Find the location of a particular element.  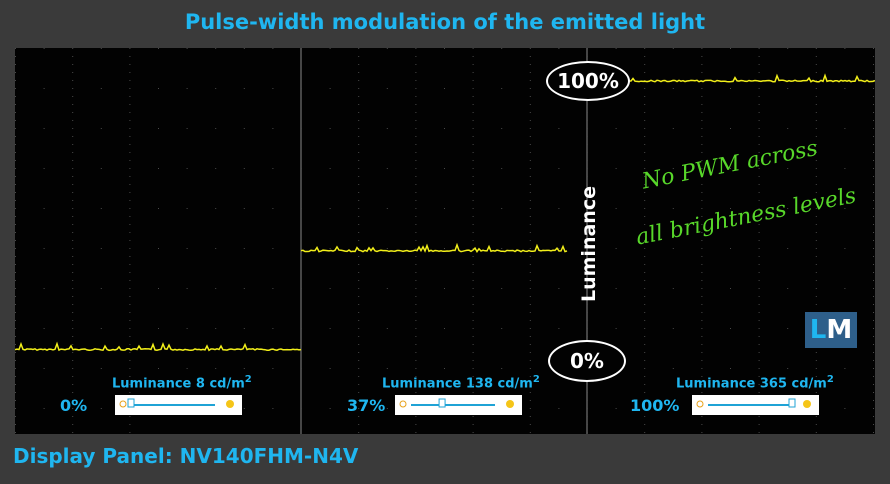

trace-0% is located at coordinates (158, 346).